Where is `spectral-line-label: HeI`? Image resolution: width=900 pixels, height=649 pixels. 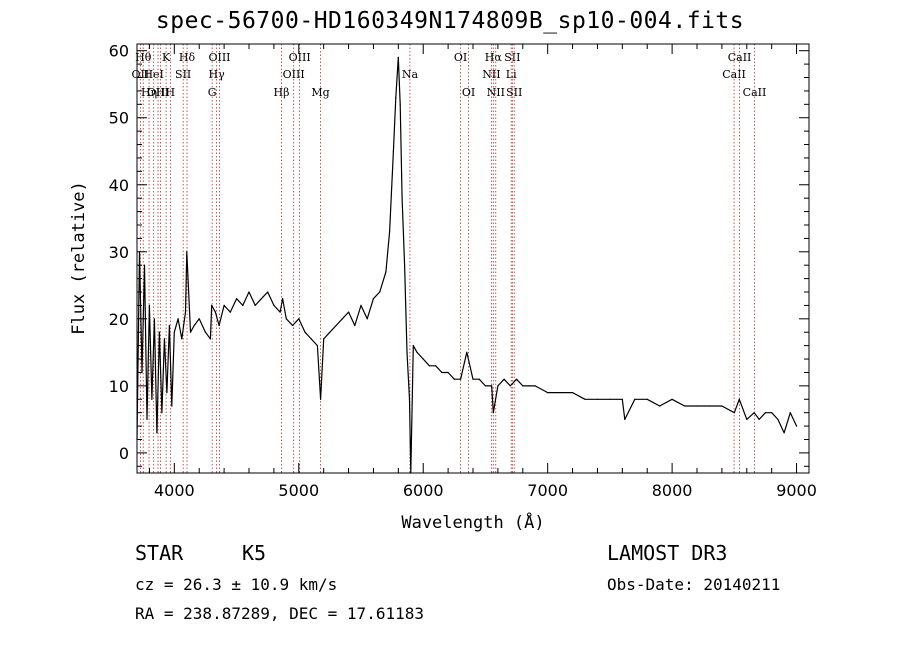
spectral-line-label: HeI is located at coordinates (153, 74).